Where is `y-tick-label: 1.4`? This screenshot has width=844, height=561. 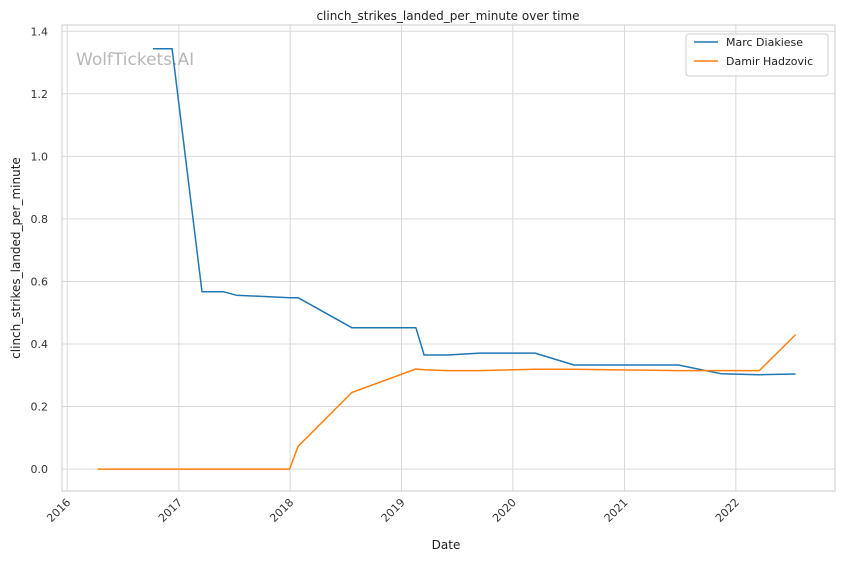
y-tick-label: 1.4 is located at coordinates (40, 31).